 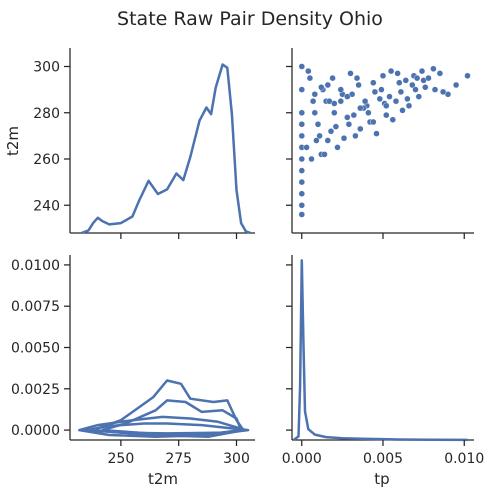 What do you see at coordinates (383, 459) in the screenshot?
I see `tick-label: 0.005` at bounding box center [383, 459].